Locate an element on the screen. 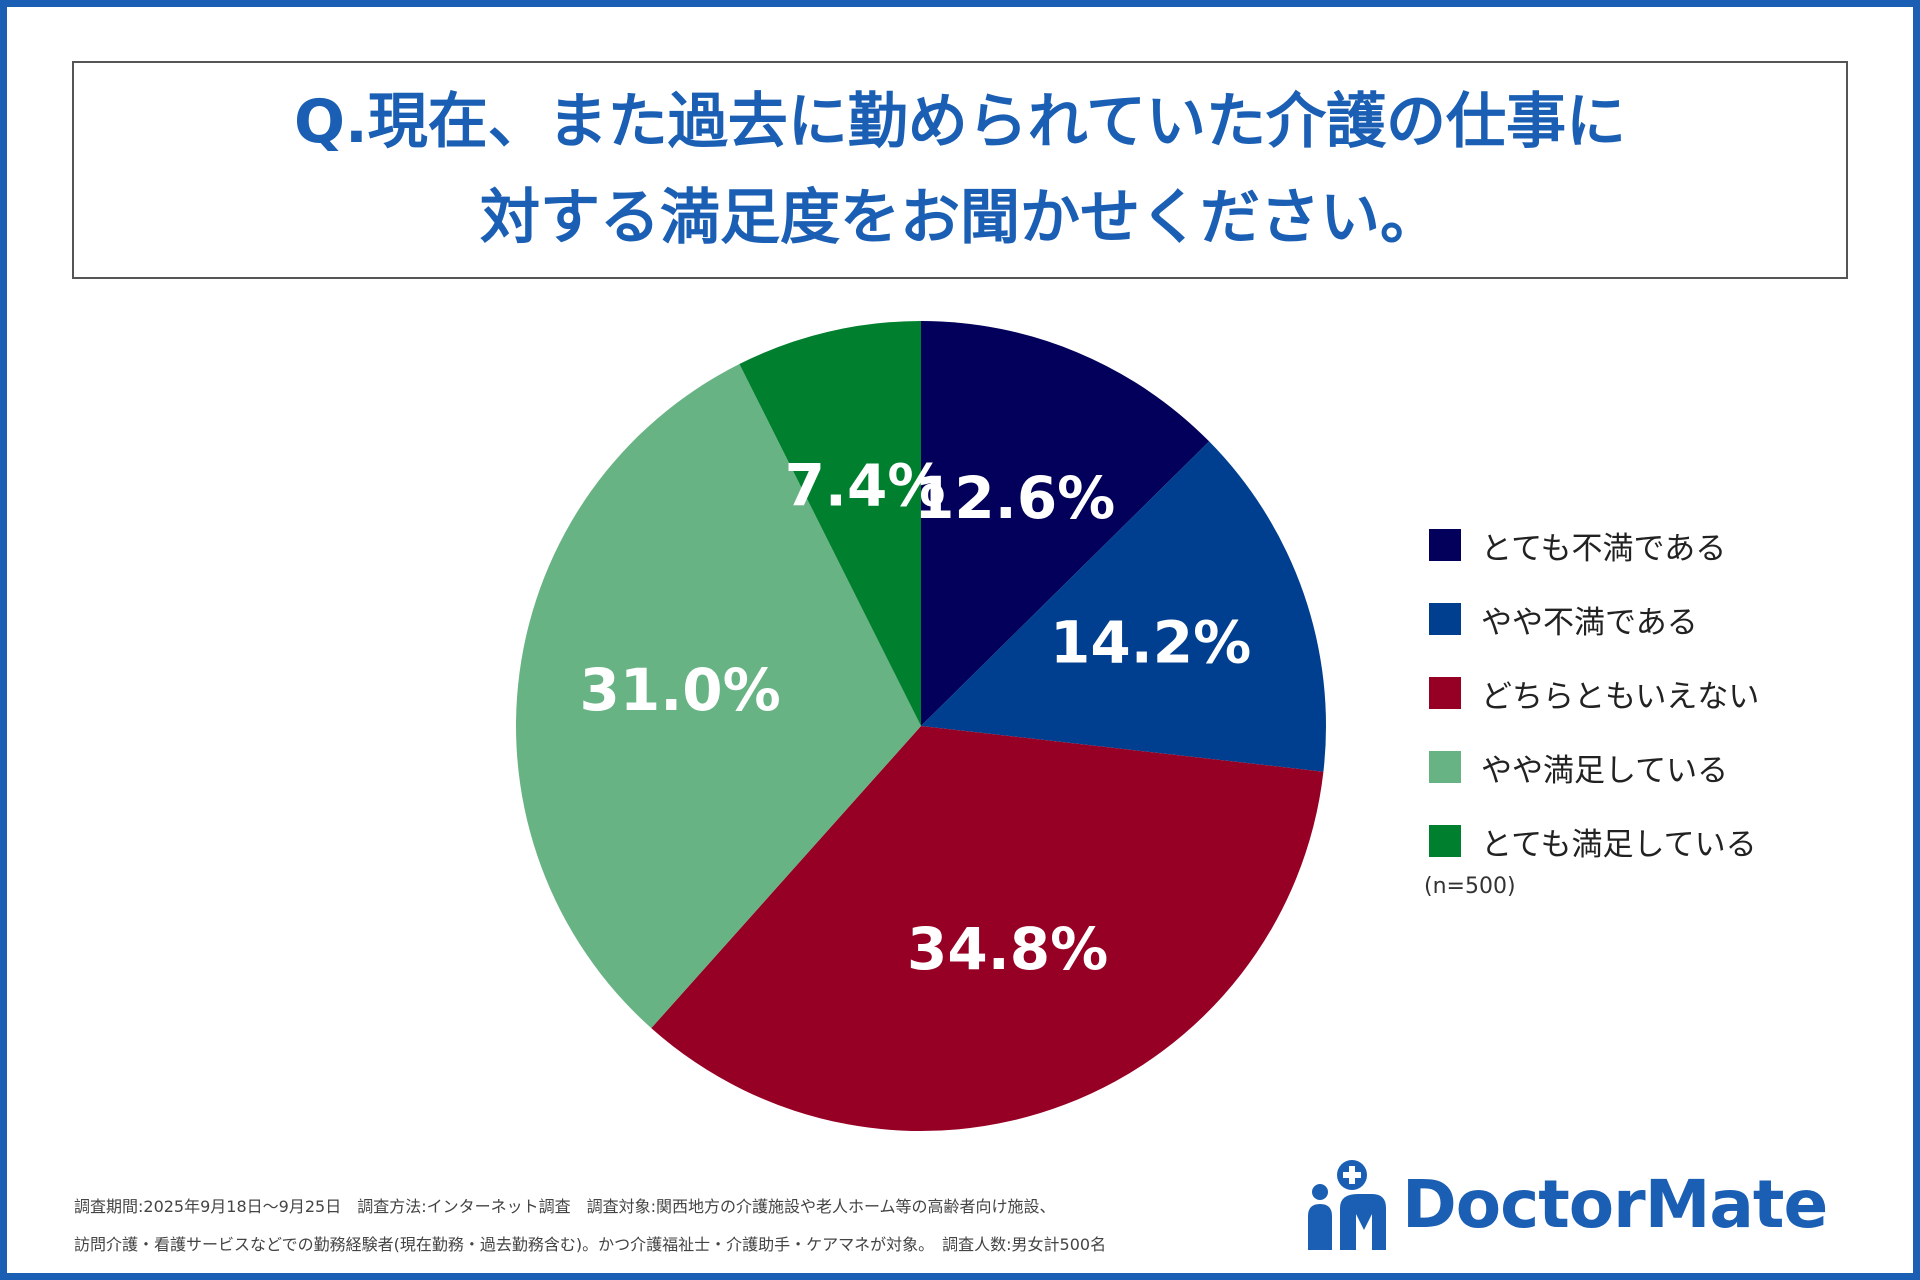 The height and width of the screenshot is (1280, 1920). pie-data-label: 7.4% is located at coordinates (865, 486).